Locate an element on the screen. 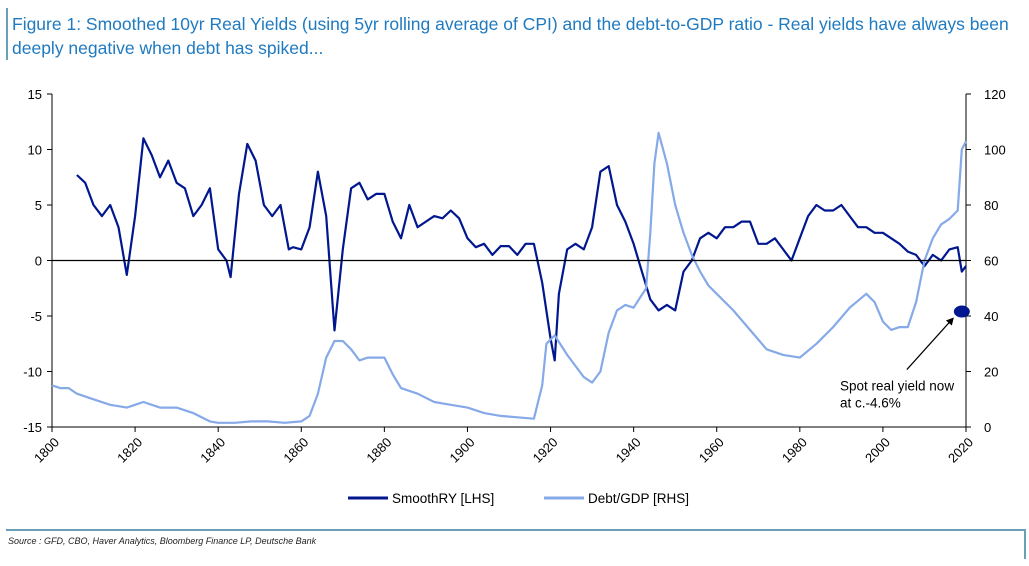  x-tick-label: 1860 is located at coordinates (295, 450).